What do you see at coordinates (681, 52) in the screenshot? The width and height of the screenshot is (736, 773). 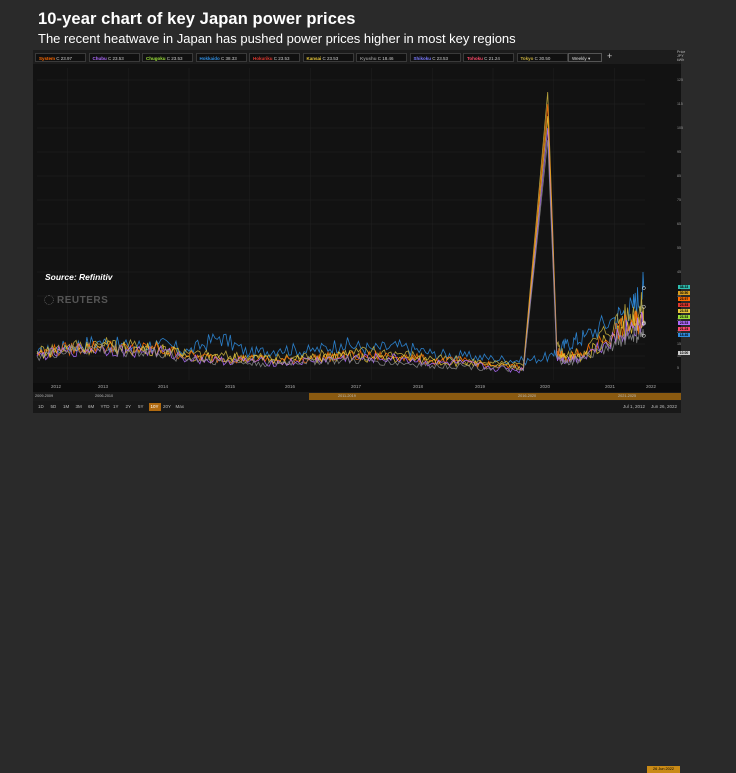 I see `y-axis-header-line: Price` at bounding box center [681, 52].